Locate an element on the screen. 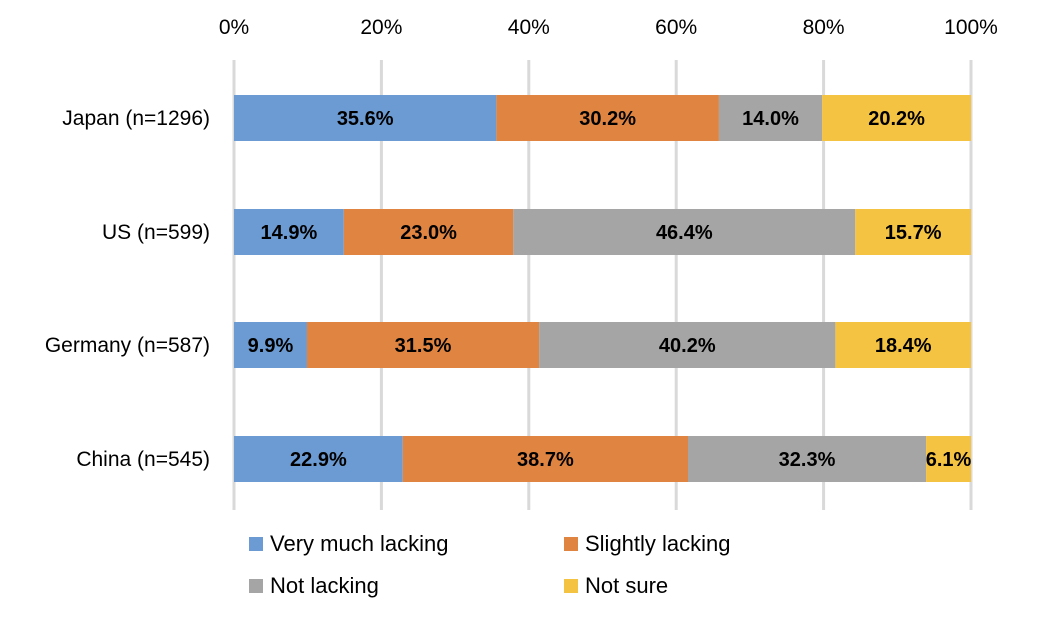  data-label: 14.9% is located at coordinates (289, 233).